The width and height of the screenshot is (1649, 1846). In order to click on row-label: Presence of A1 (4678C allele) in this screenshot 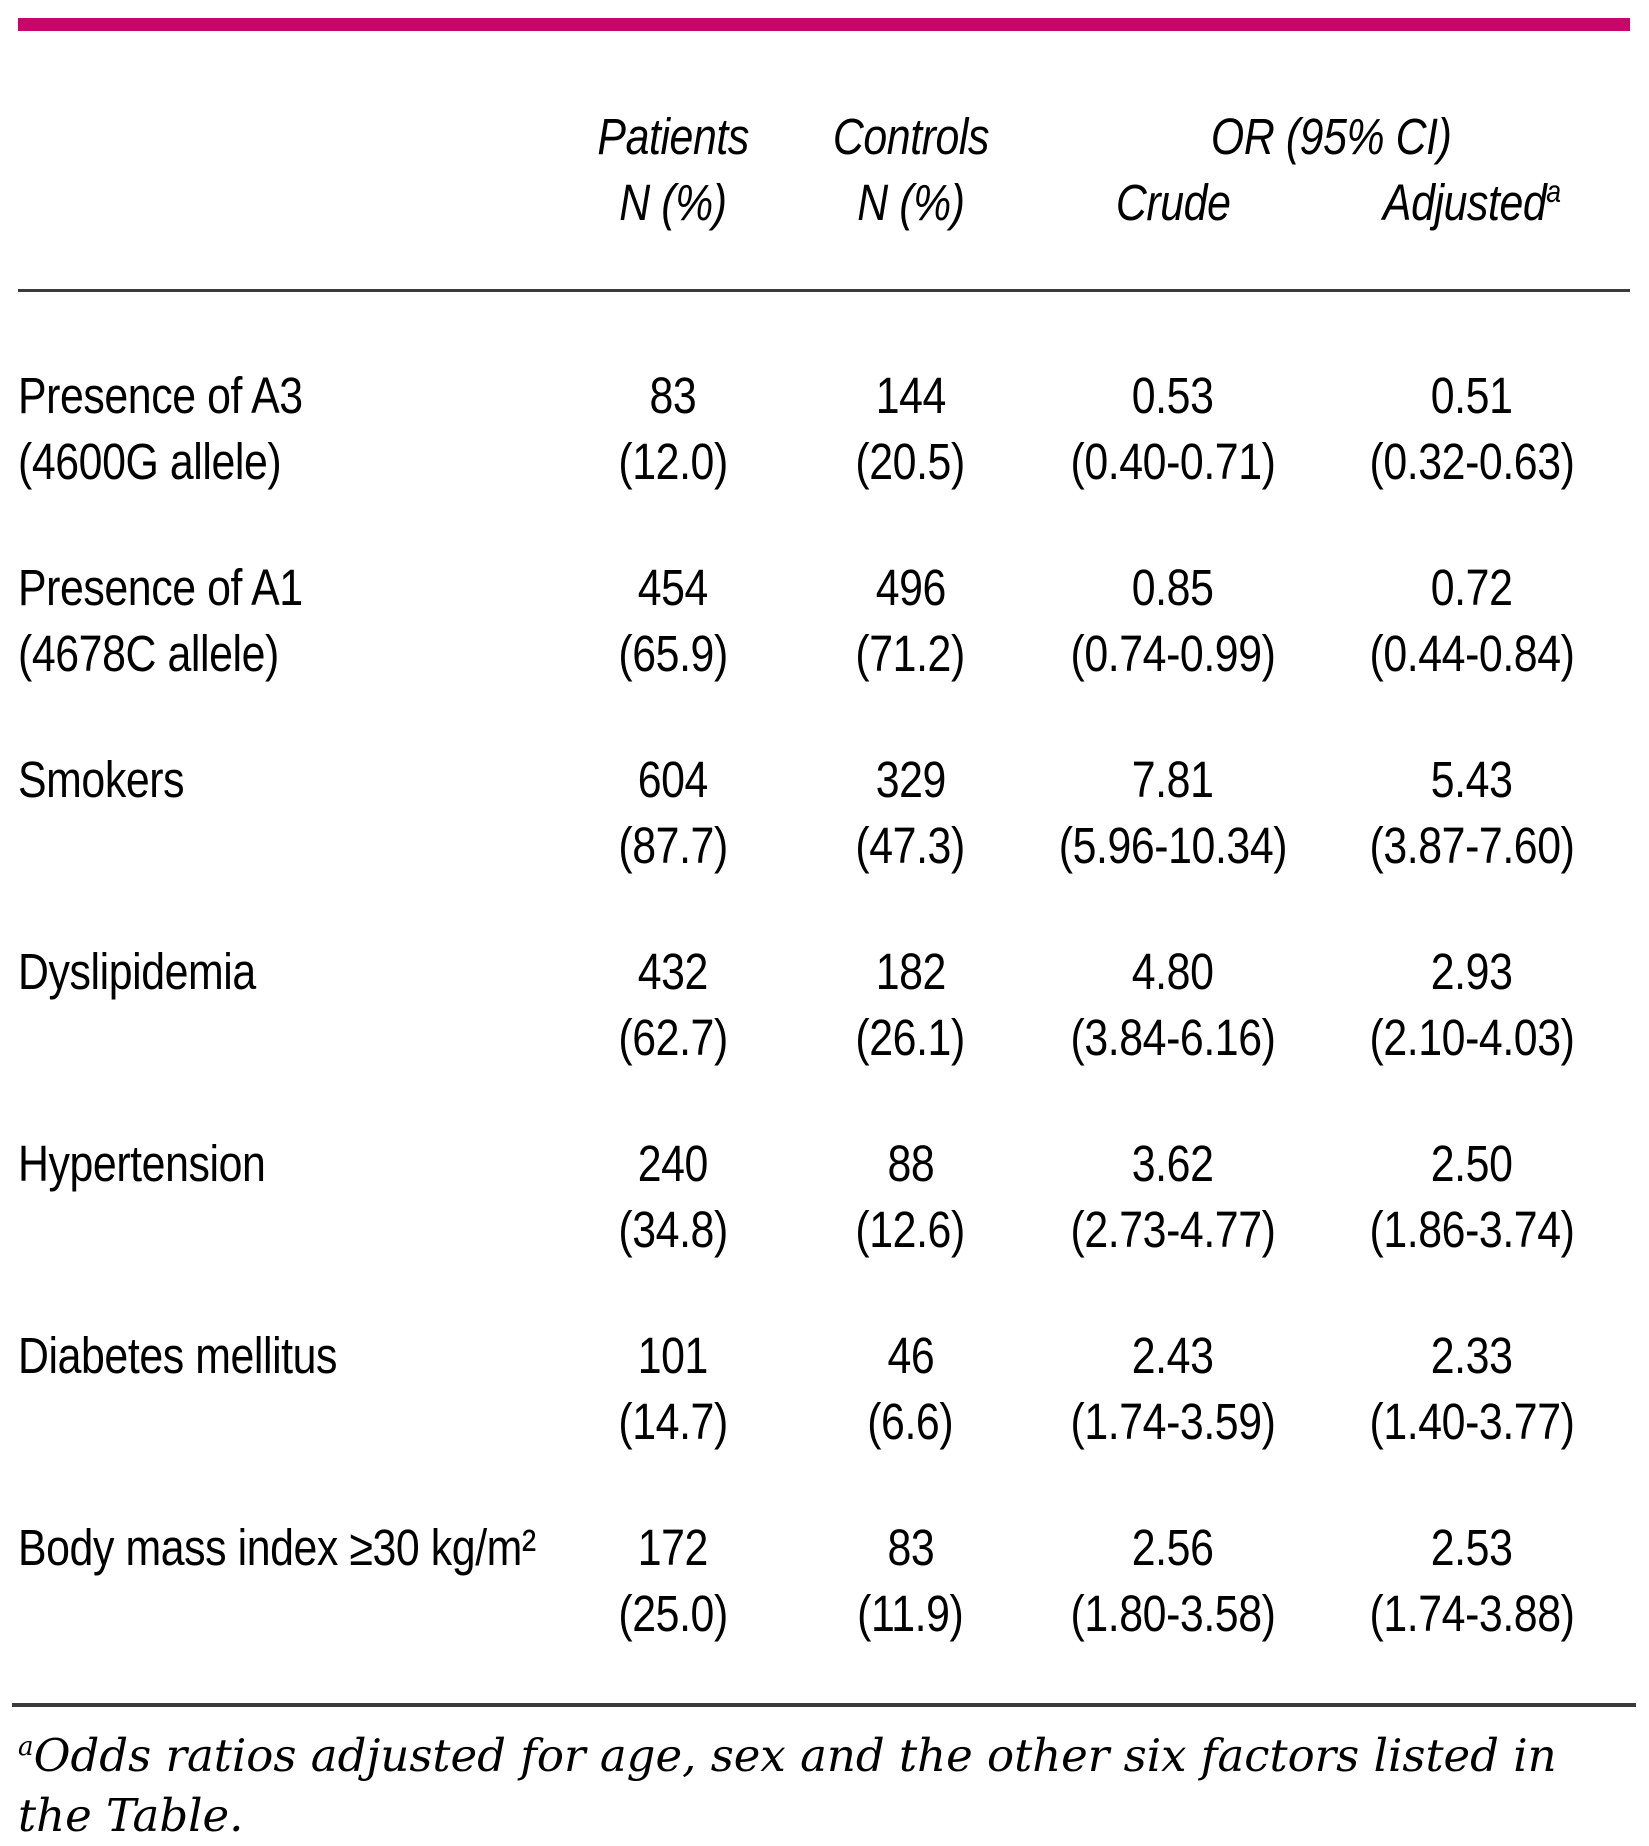, I will do `click(160, 620)`.